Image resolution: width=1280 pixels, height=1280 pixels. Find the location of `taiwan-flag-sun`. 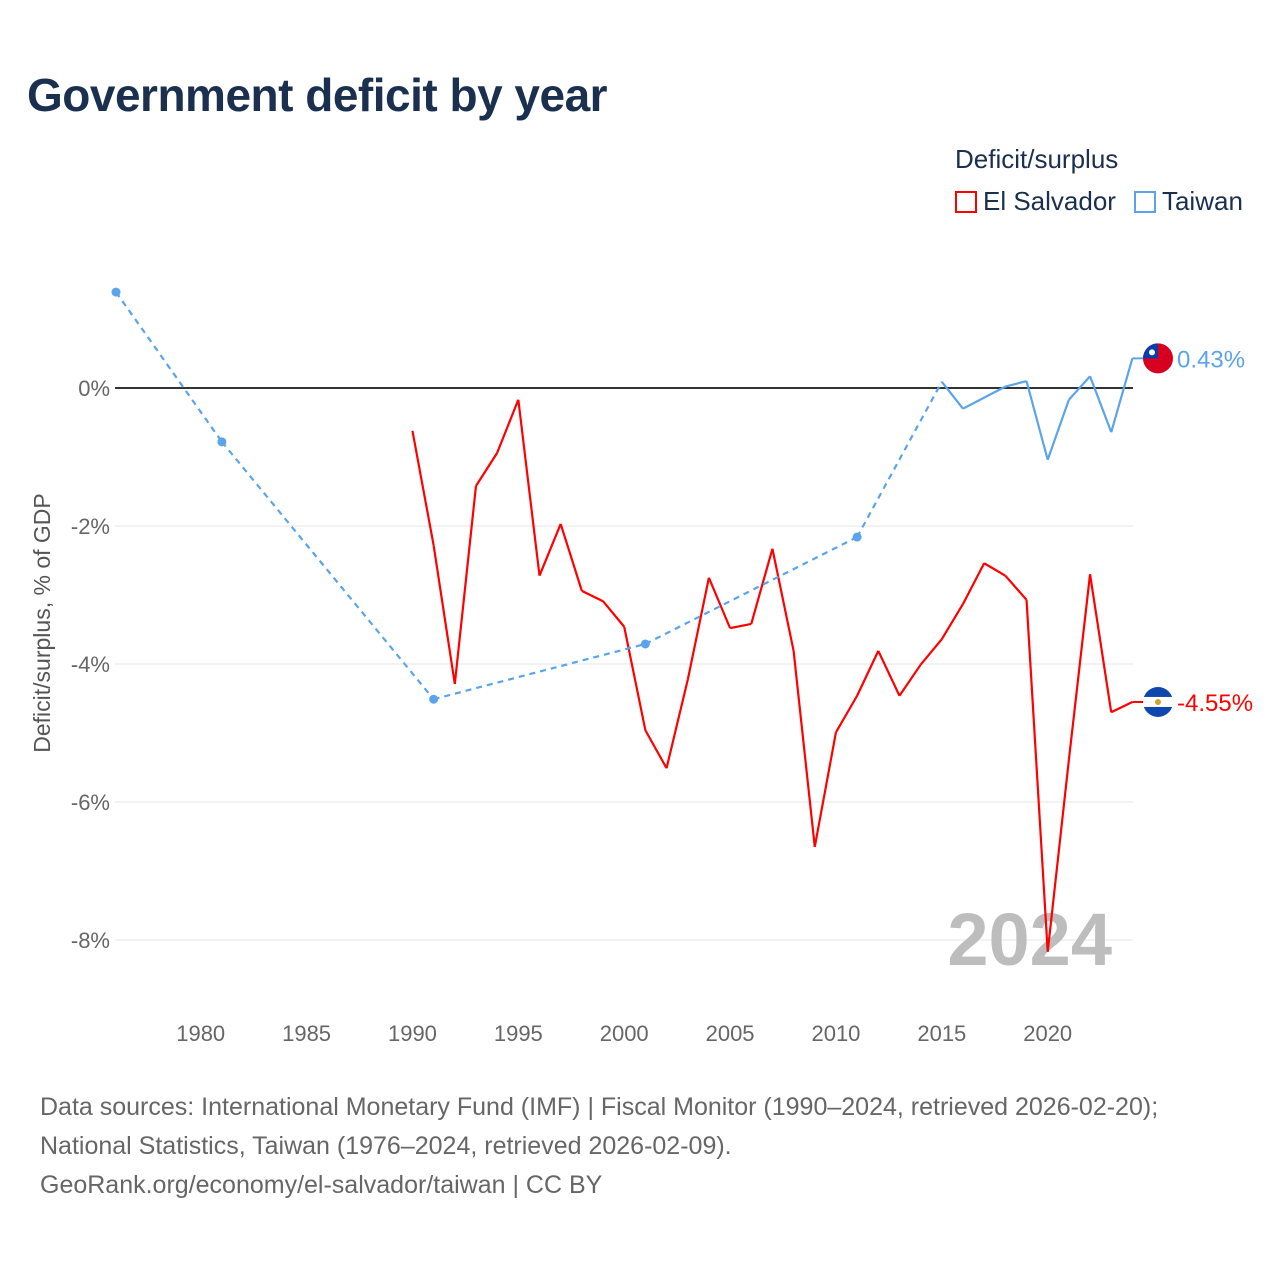

taiwan-flag-sun is located at coordinates (1152, 352).